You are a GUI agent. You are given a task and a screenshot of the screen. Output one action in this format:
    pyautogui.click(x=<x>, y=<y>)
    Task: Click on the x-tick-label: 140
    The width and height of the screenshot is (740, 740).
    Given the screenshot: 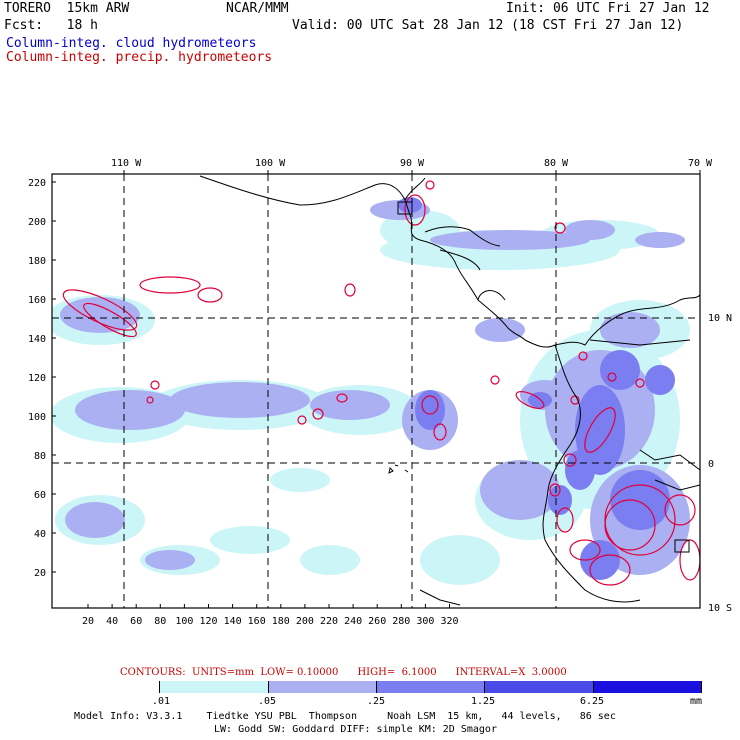 What is the action you would take?
    pyautogui.click(x=233, y=621)
    